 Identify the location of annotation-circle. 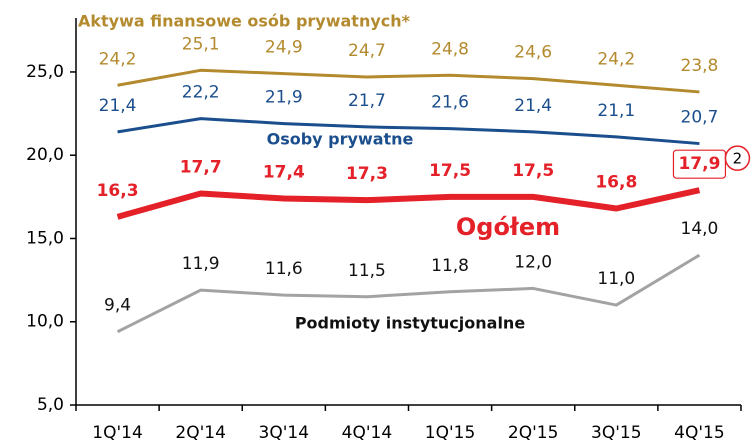
(737, 158).